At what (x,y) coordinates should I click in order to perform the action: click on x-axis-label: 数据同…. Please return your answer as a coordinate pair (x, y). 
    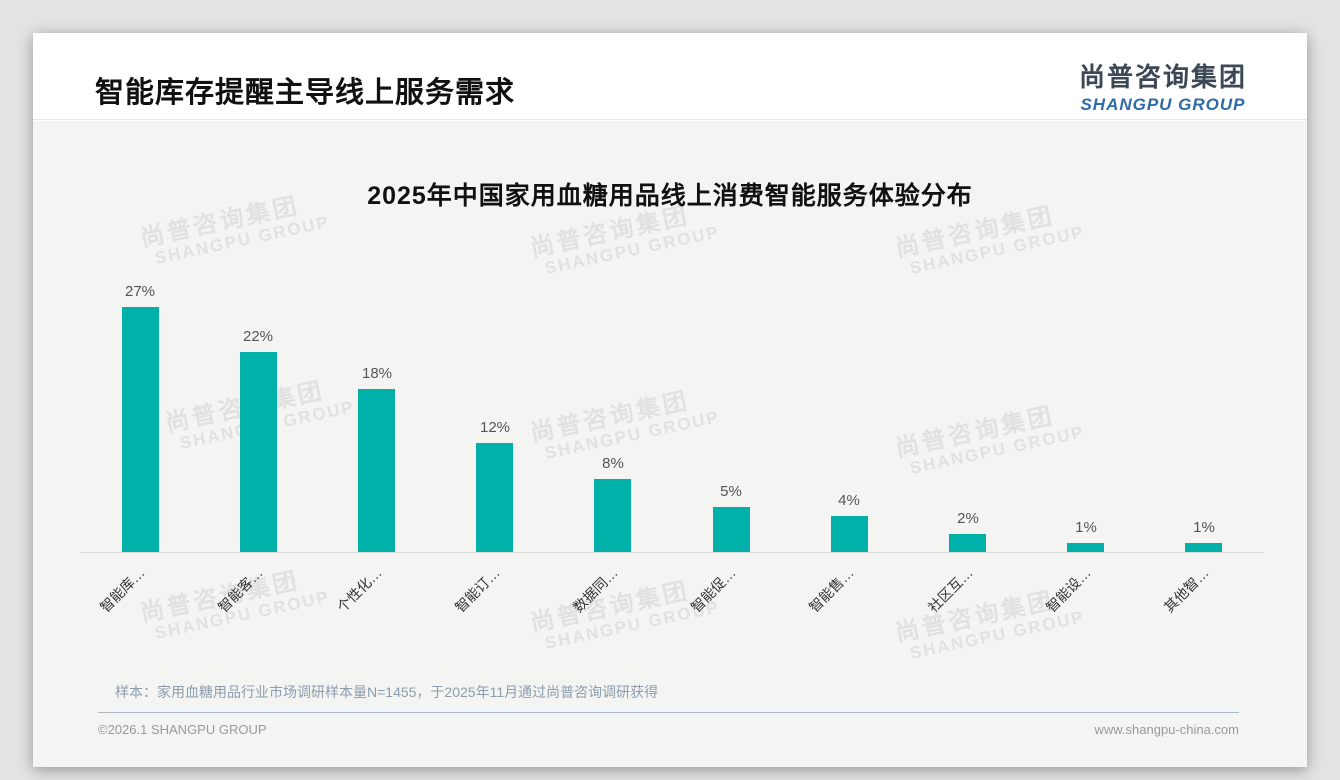
    Looking at the image, I should click on (595, 590).